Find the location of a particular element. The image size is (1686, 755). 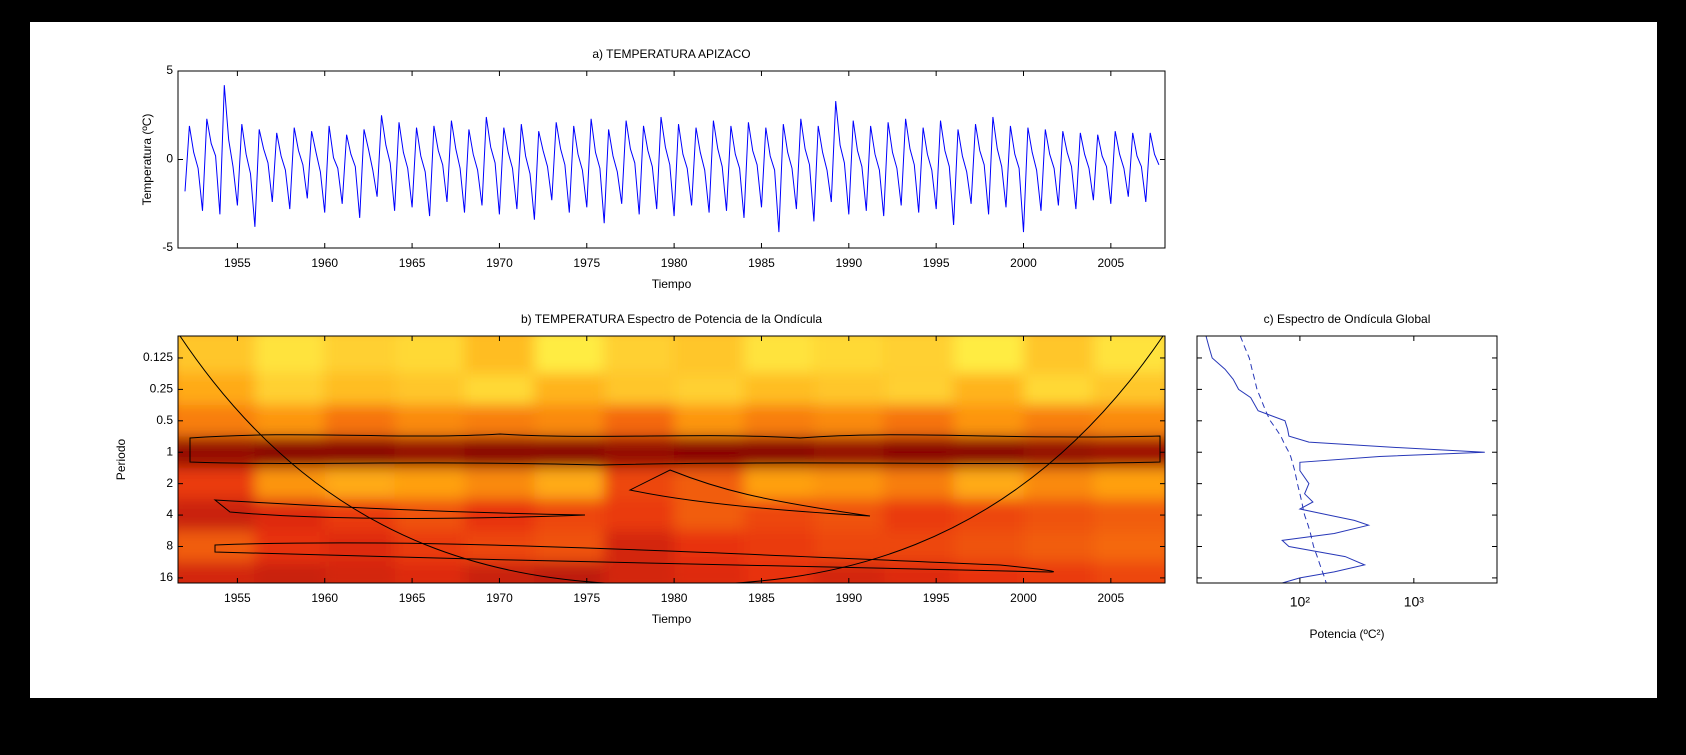

y-tick-label: 0 is located at coordinates (169, 159).